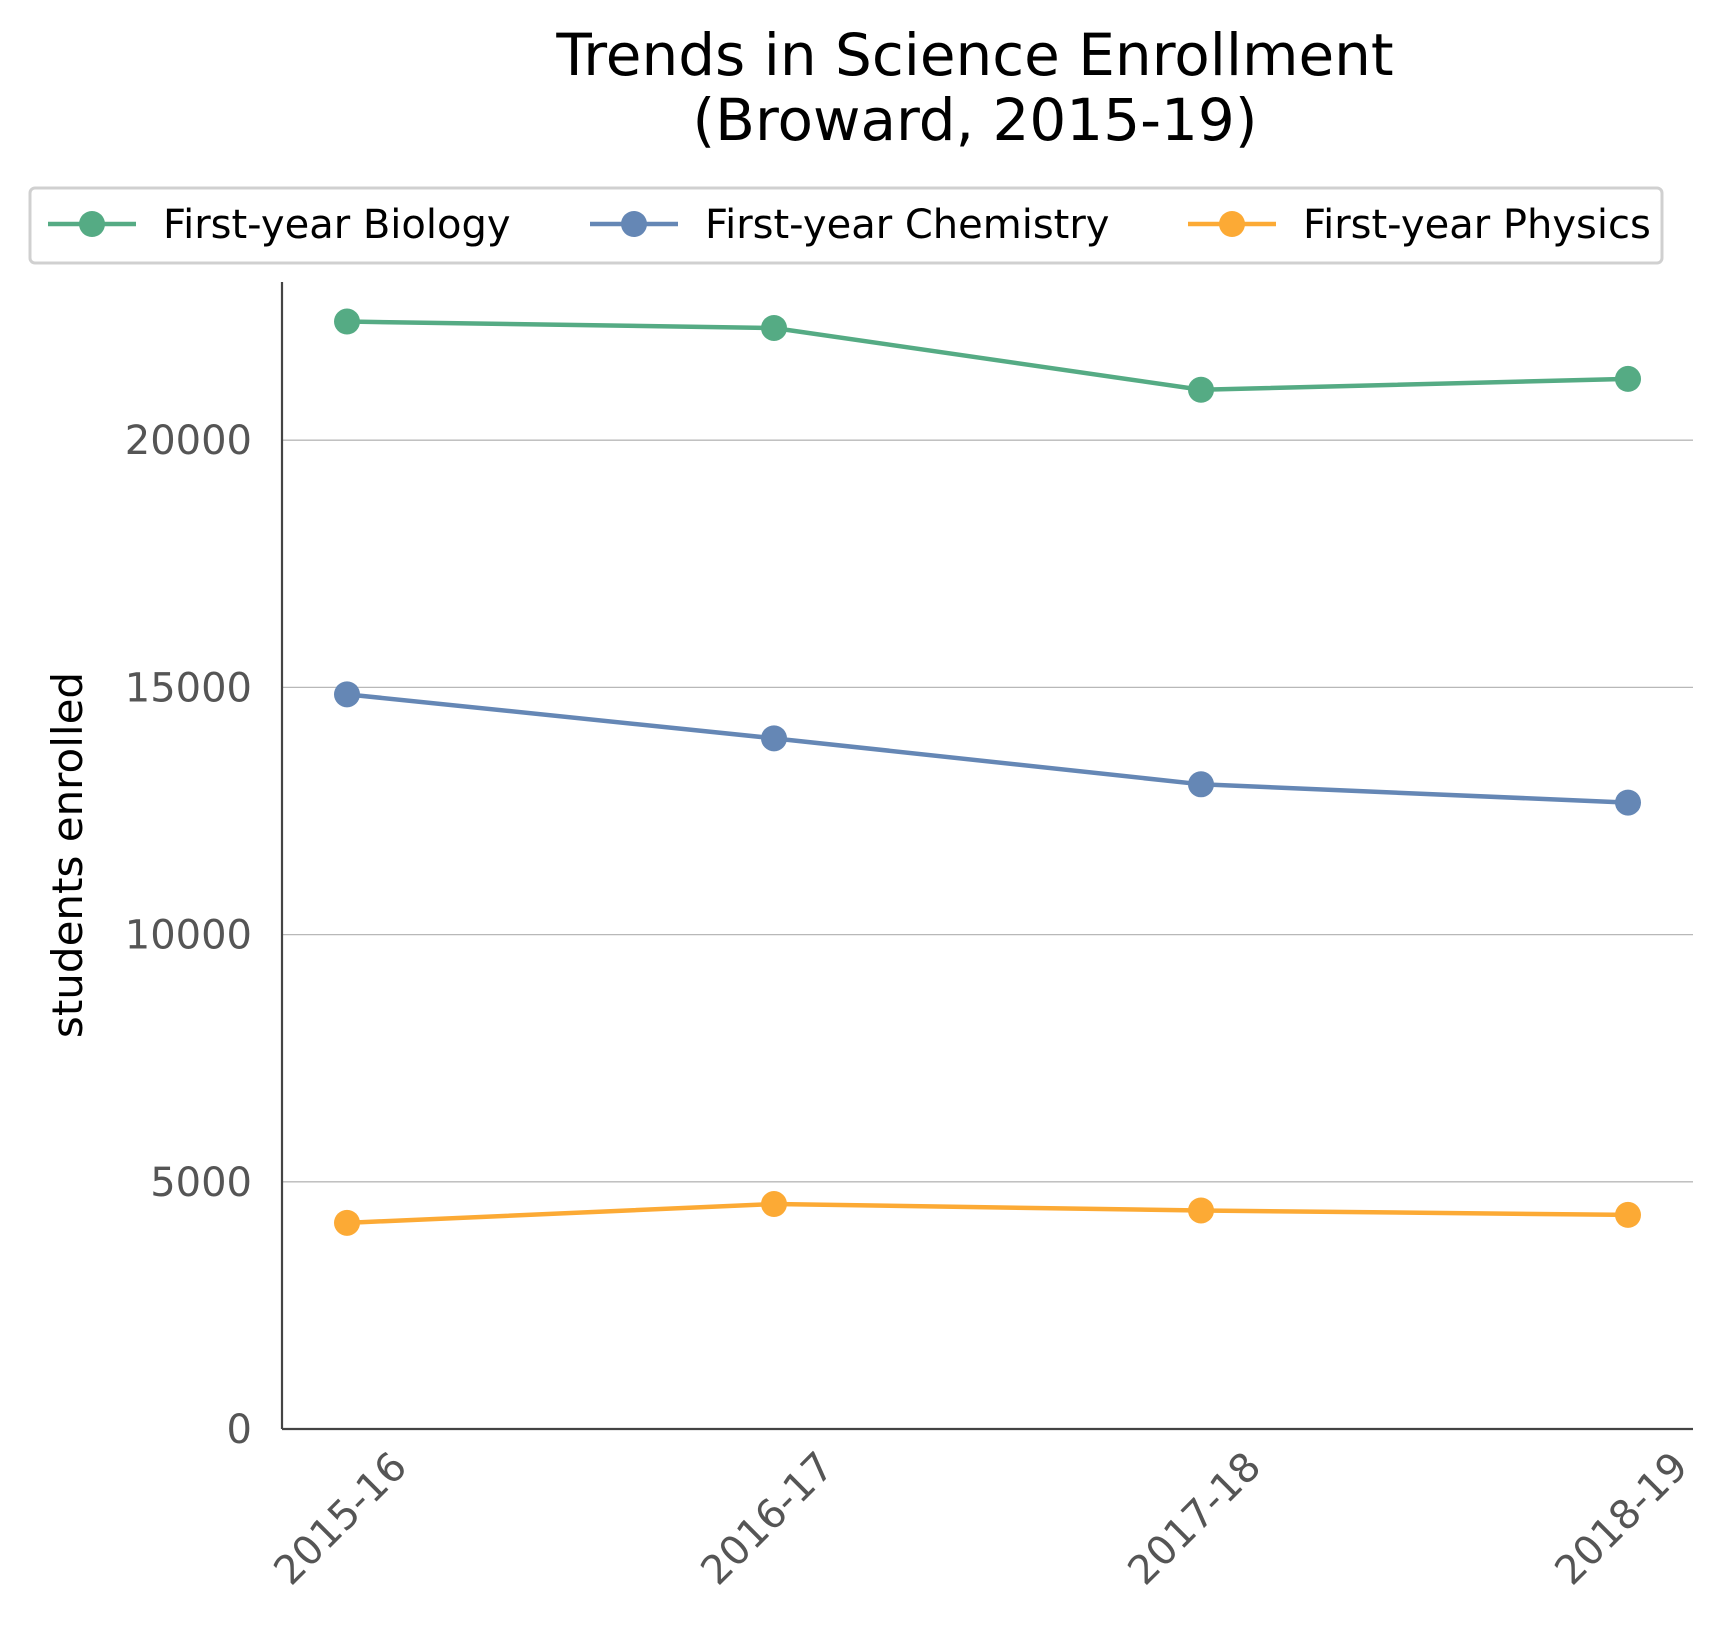 The height and width of the screenshot is (1638, 1721). I want to click on legend-entry-first-year-biology: First-year Biology, so click(279, 225).